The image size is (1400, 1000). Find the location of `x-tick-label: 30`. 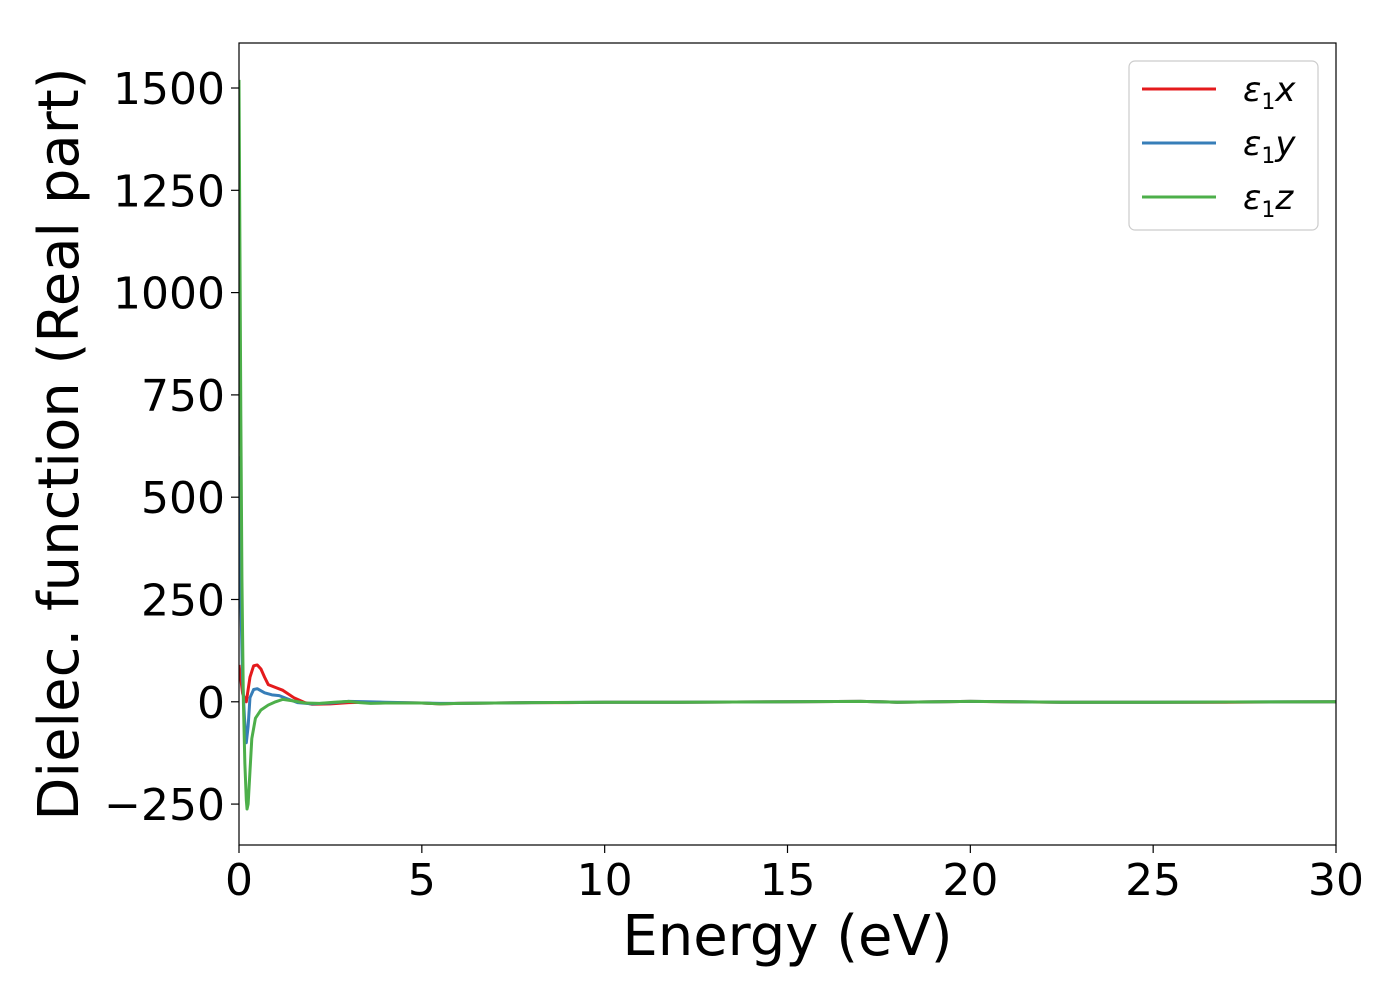

x-tick-label: 30 is located at coordinates (1336, 880).